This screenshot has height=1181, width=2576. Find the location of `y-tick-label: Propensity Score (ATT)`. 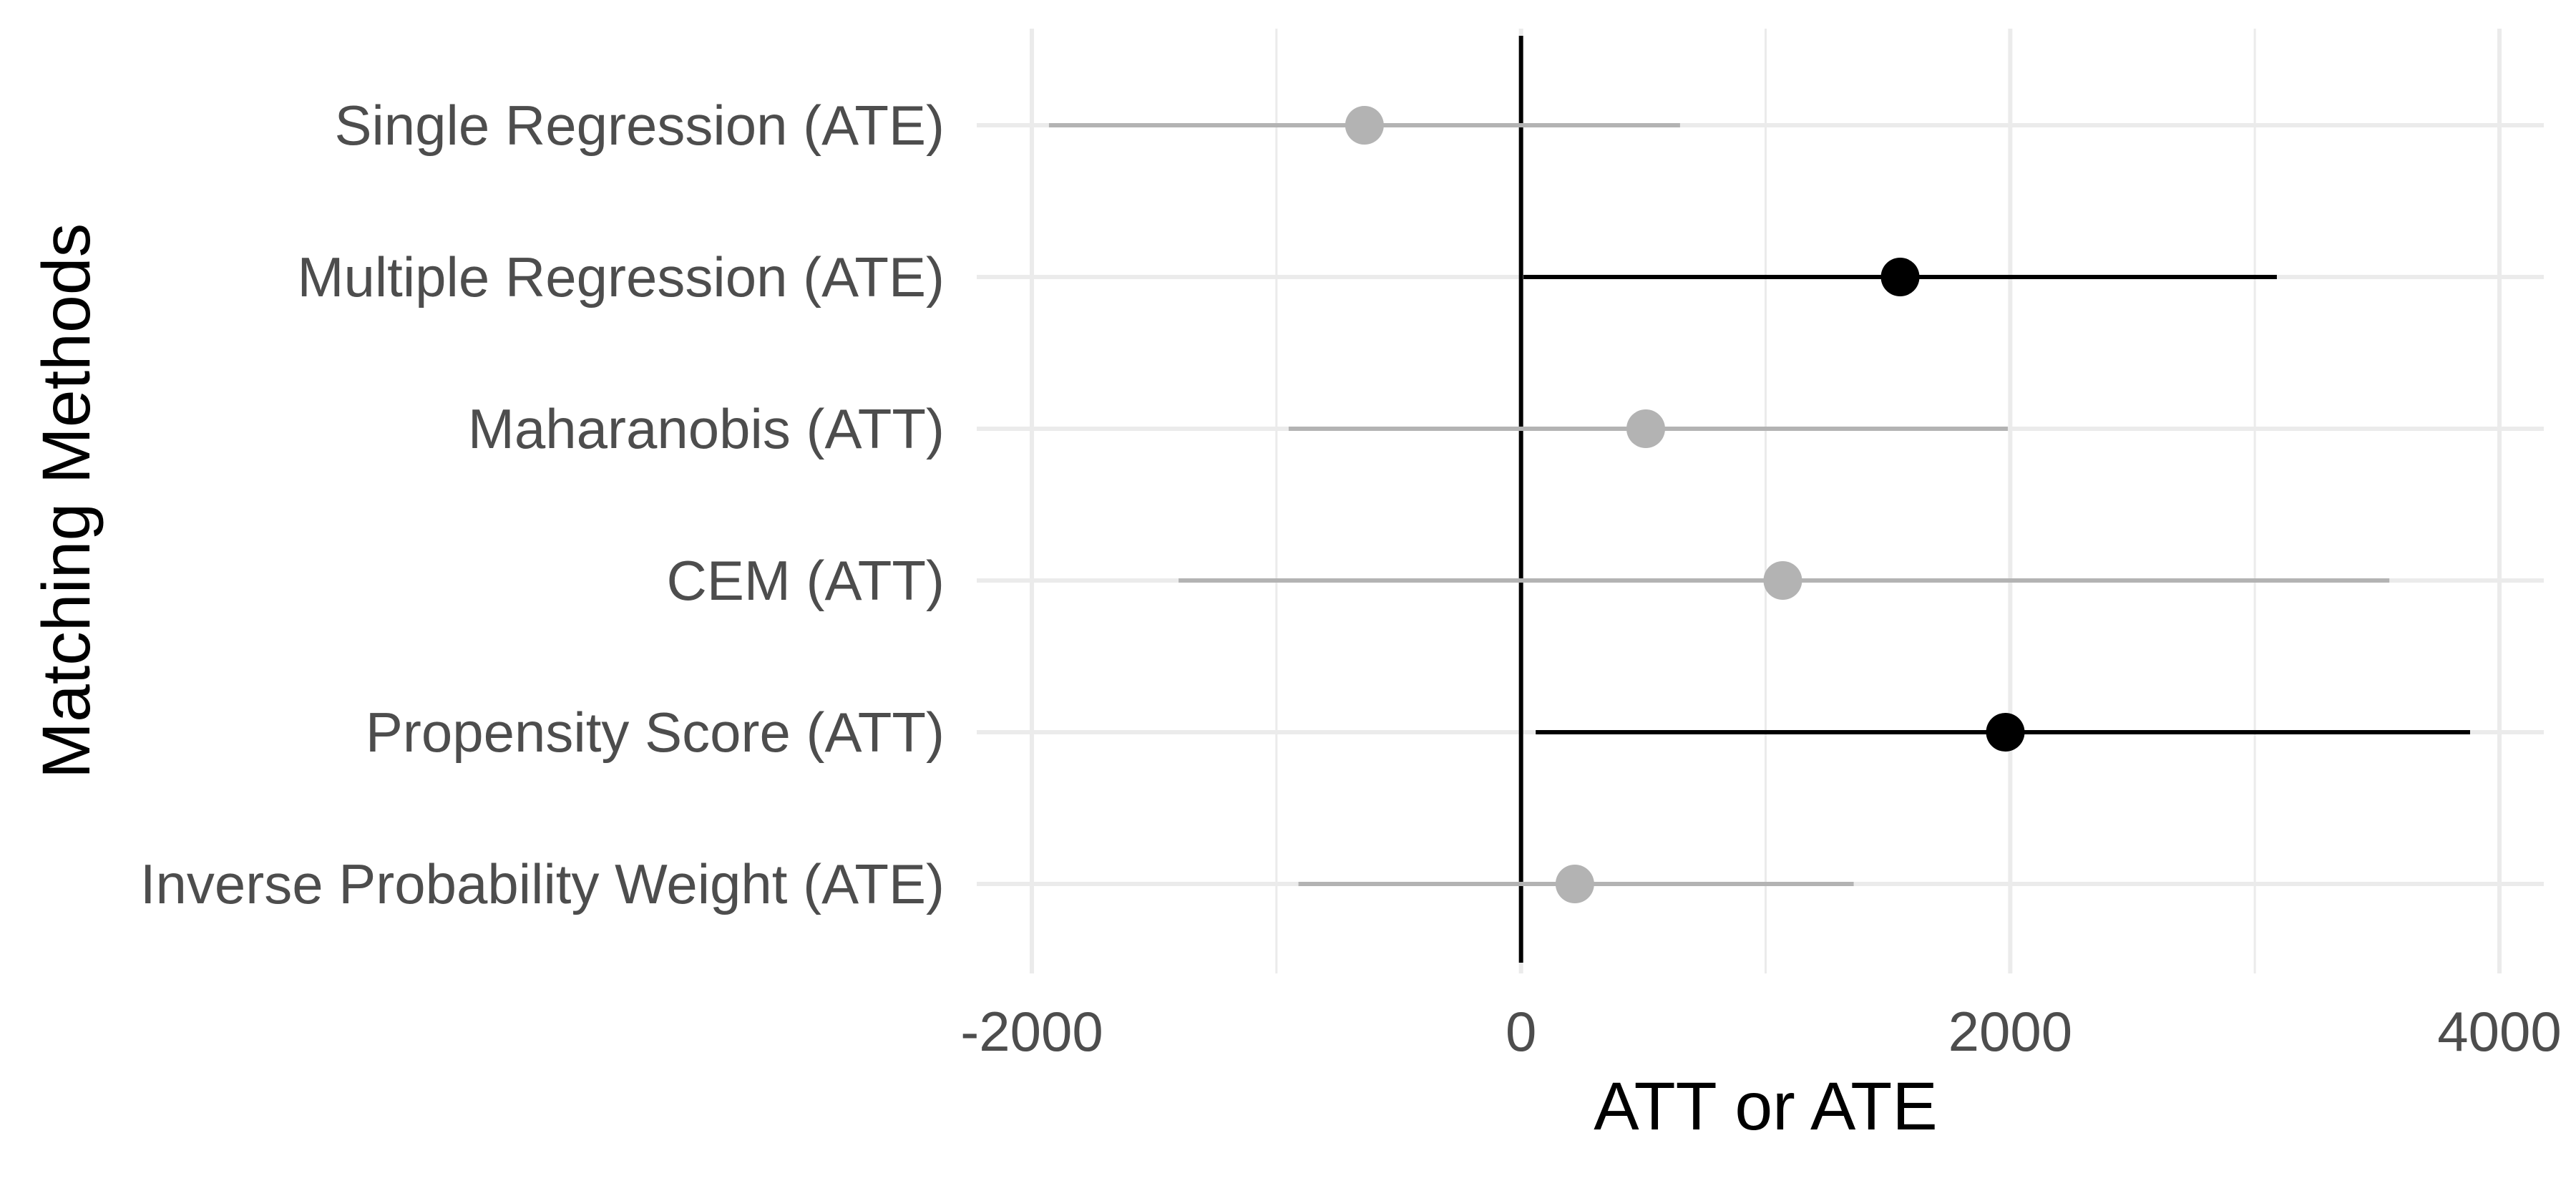

y-tick-label: Propensity Score (ATT) is located at coordinates (655, 732).